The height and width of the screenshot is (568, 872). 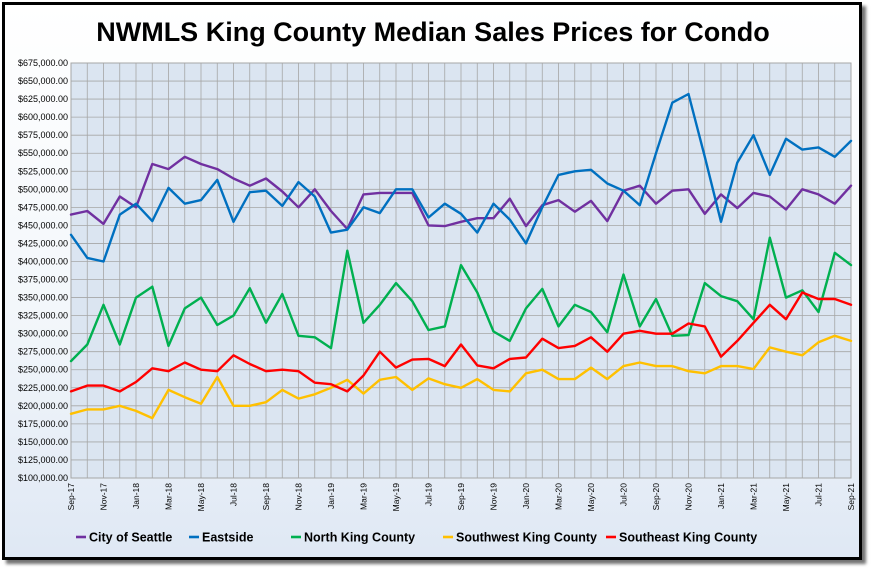 I want to click on x-tick-label: Jan-19, so click(x=331, y=496).